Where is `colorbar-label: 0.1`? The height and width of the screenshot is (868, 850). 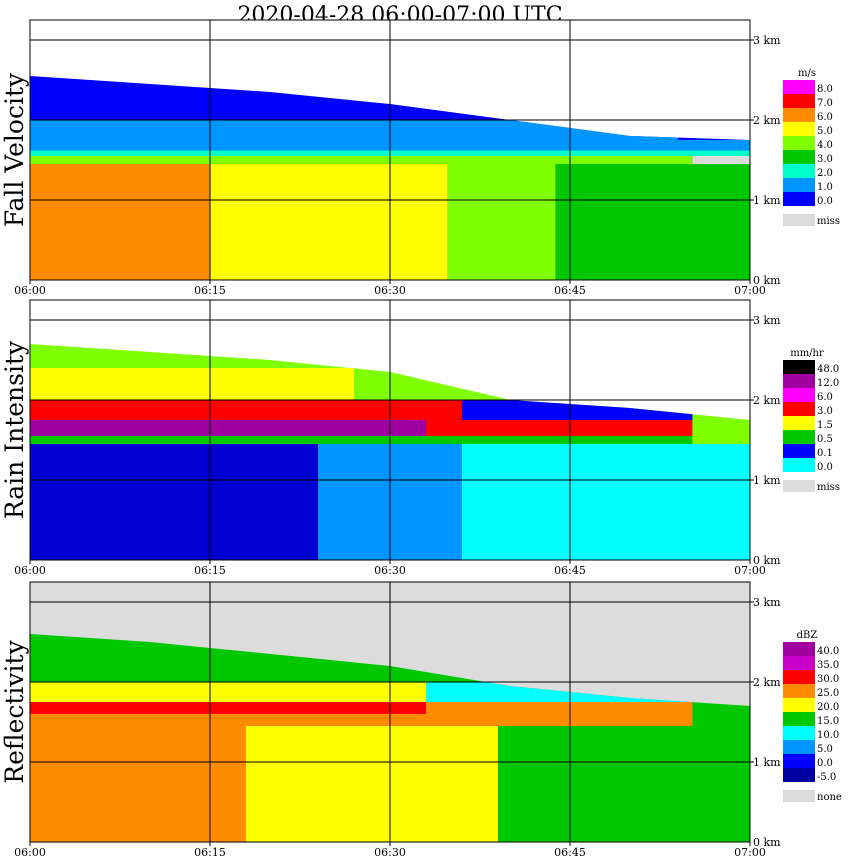
colorbar-label: 0.1 is located at coordinates (825, 453).